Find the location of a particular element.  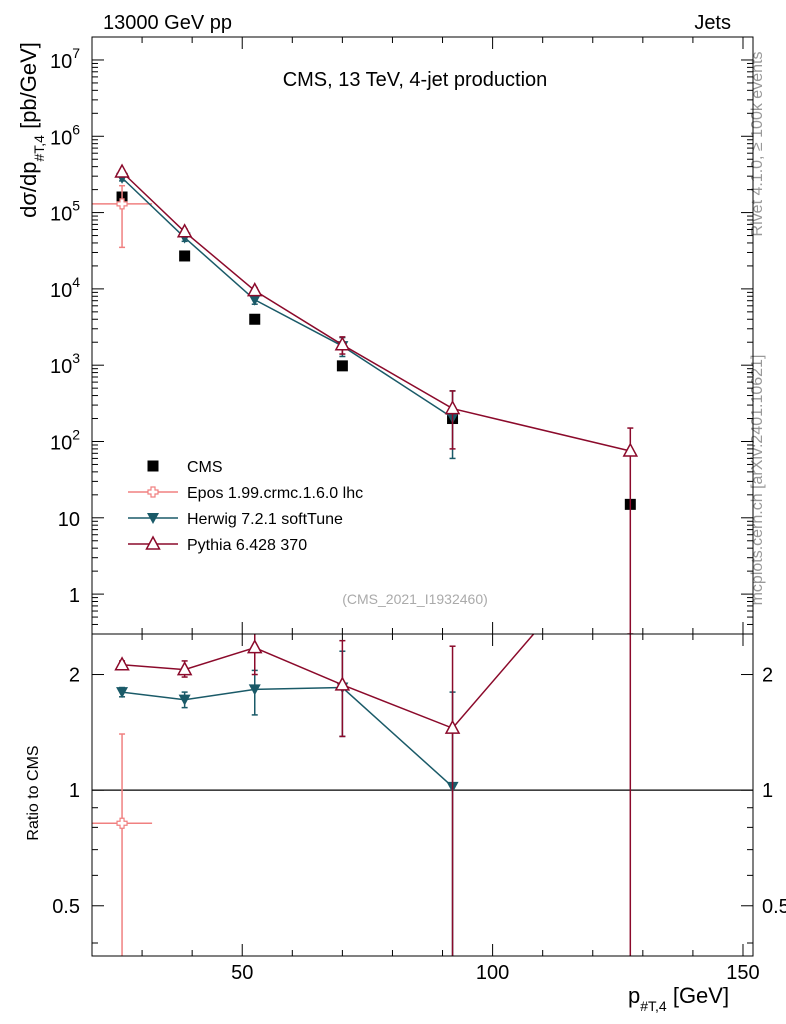

header-energy-label: 13000 GeV pp is located at coordinates (167, 23).